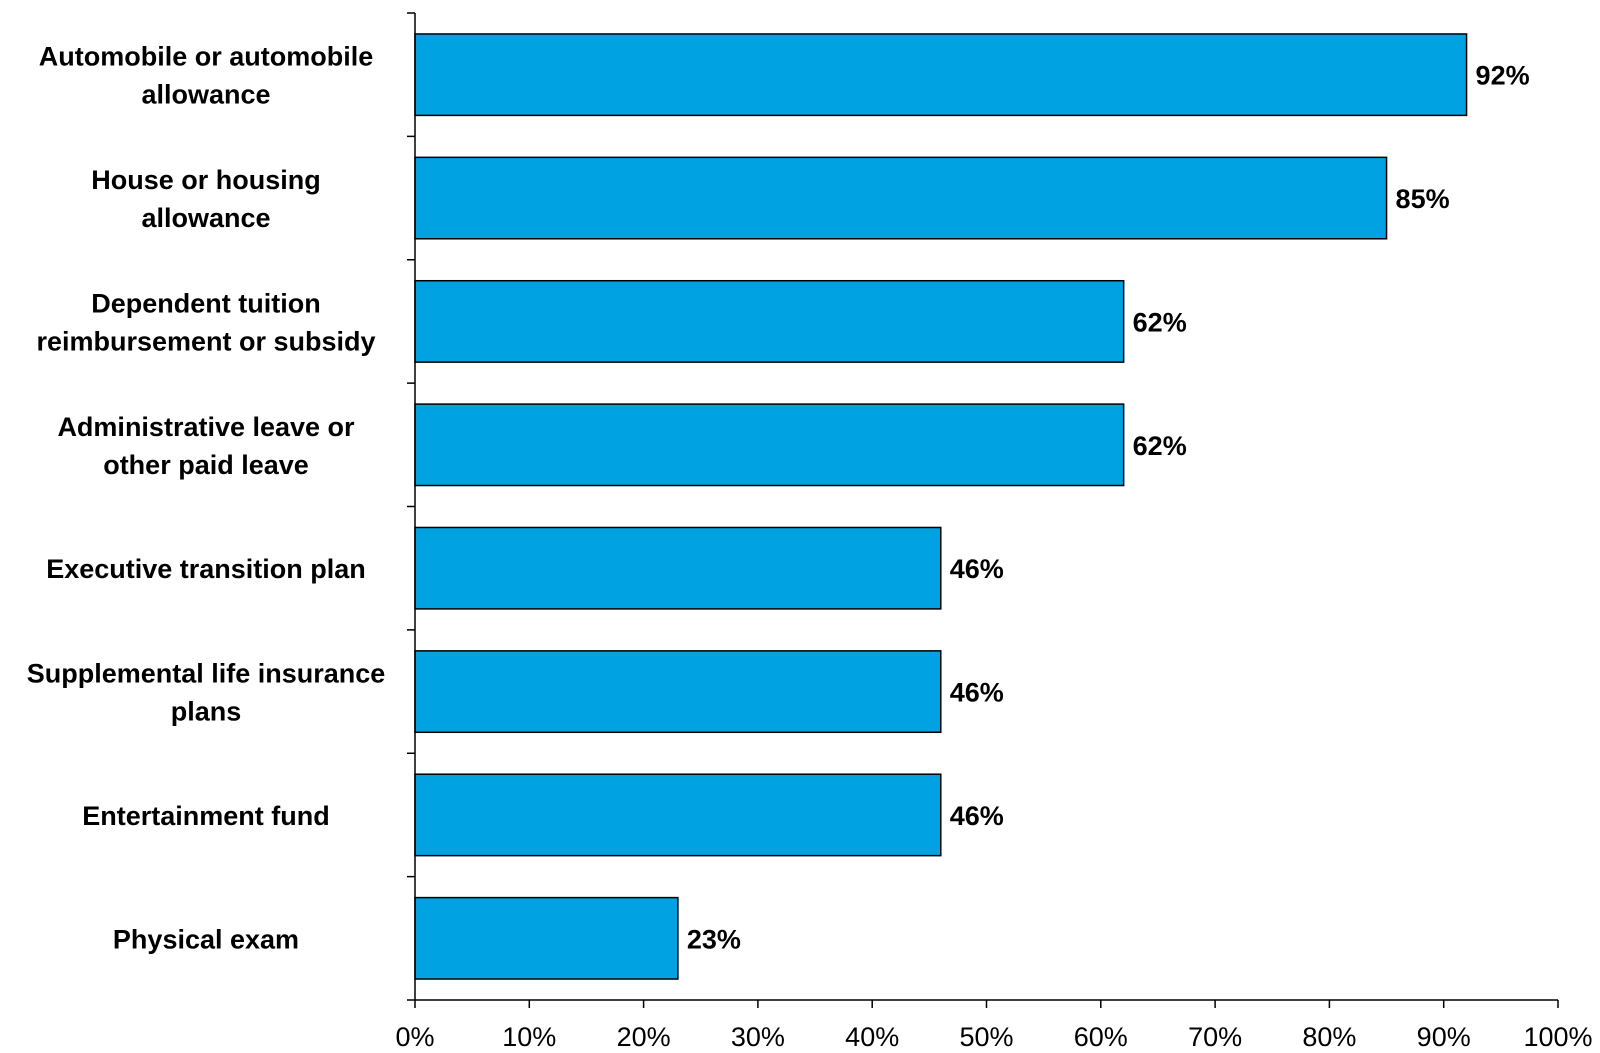 Image resolution: width=1600 pixels, height=1053 pixels. Describe the element at coordinates (1444, 1037) in the screenshot. I see `x-tick-label-9: 90%` at that location.